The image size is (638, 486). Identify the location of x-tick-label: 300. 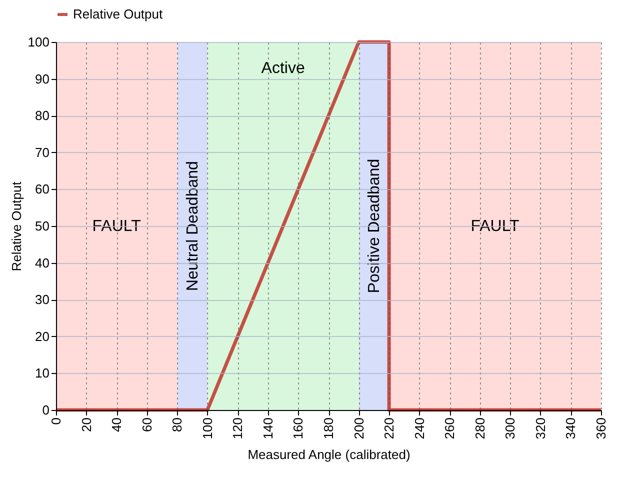
(510, 429).